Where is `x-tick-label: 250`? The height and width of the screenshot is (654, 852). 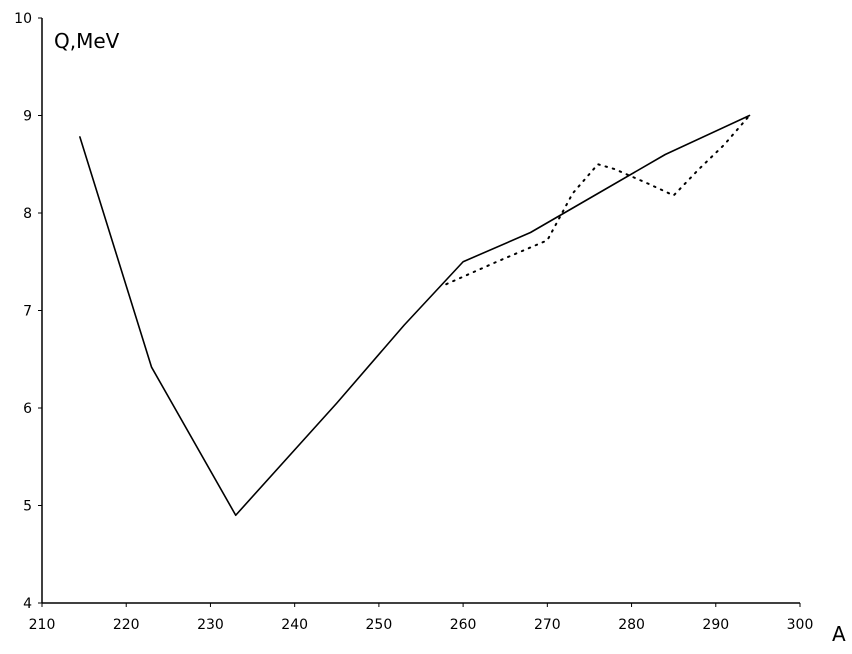 x-tick-label: 250 is located at coordinates (379, 625).